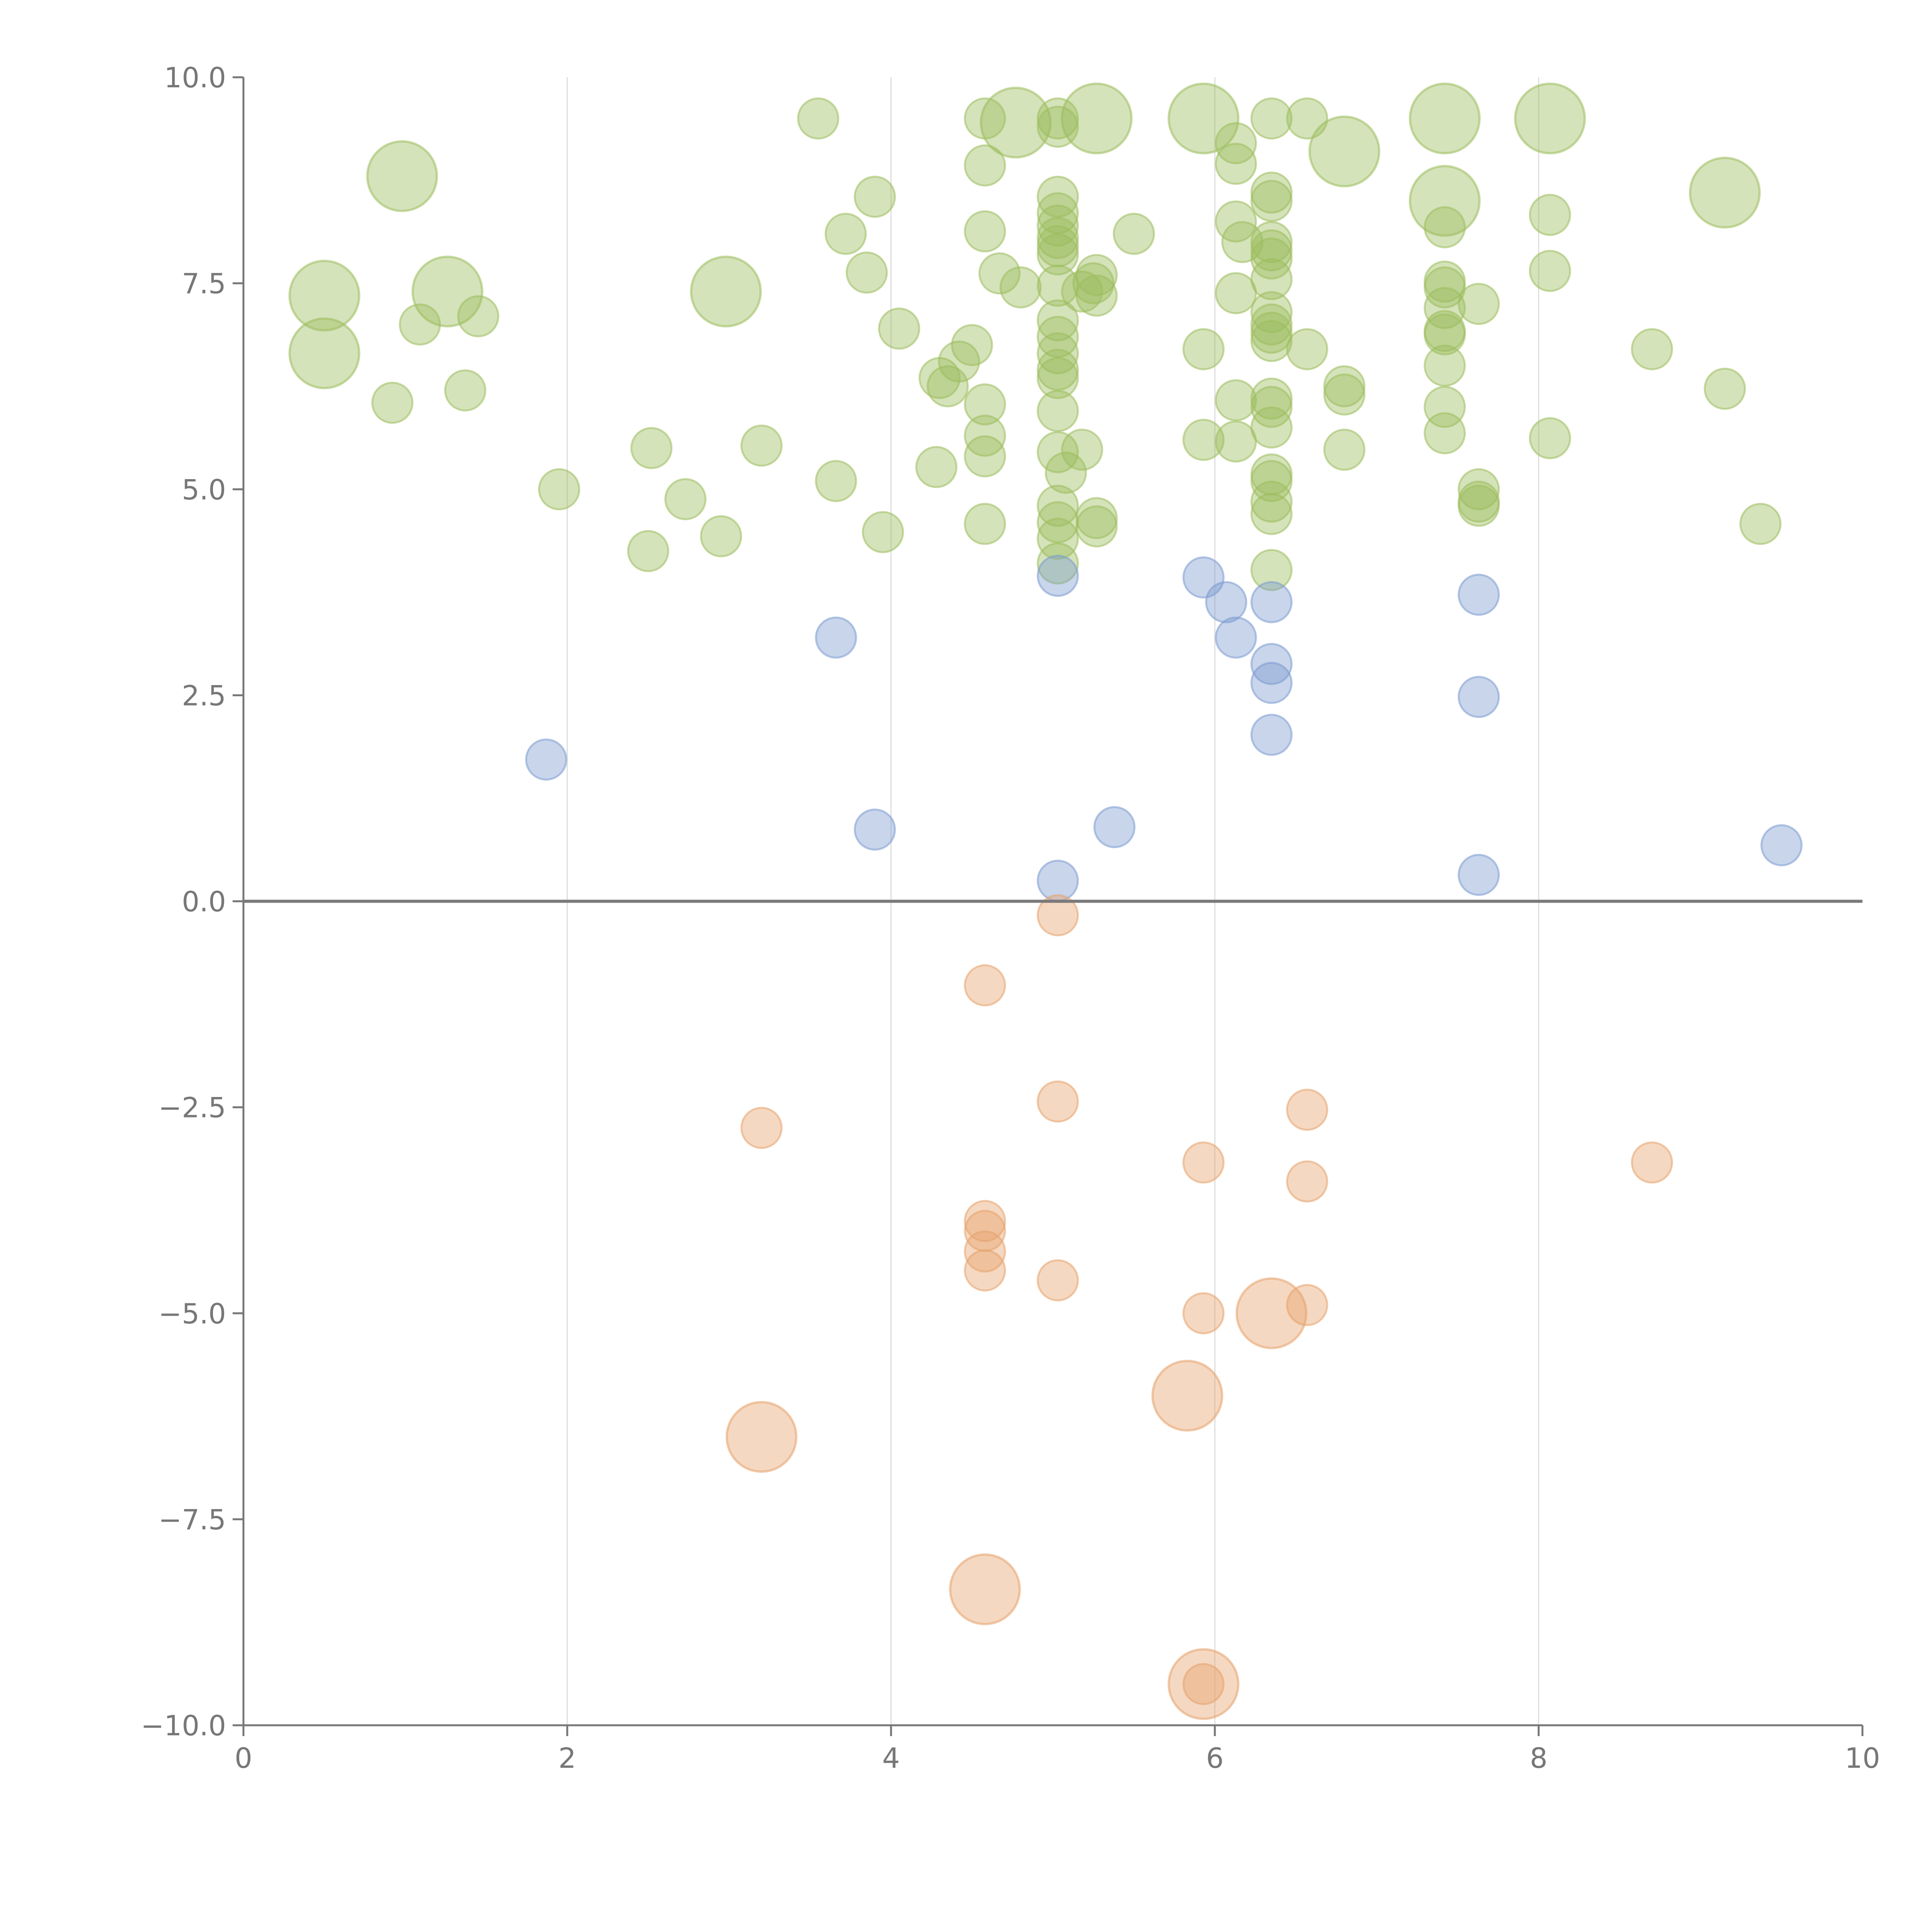 The image size is (1932, 1932). Describe the element at coordinates (891, 1758) in the screenshot. I see `x-tick-label: 4` at that location.